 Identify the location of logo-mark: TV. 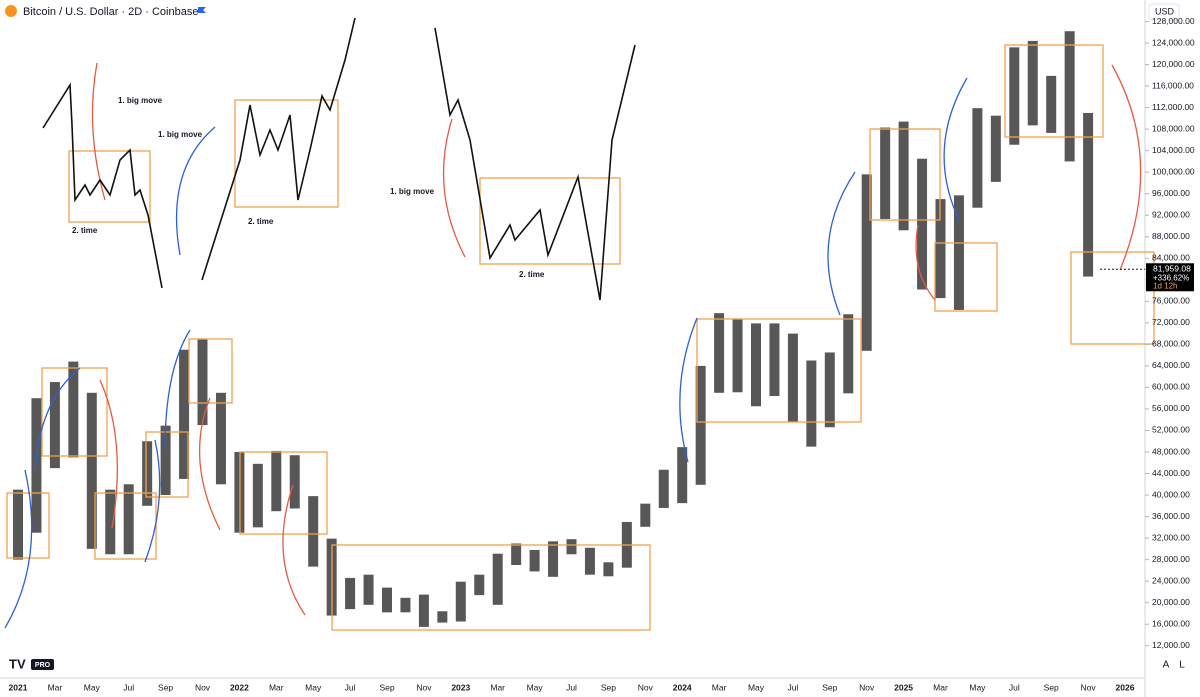
(17, 663).